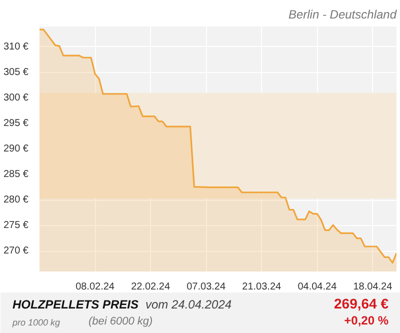 The height and width of the screenshot is (333, 400). What do you see at coordinates (318, 287) in the screenshot?
I see `x-tick-label: 04.04.24` at bounding box center [318, 287].